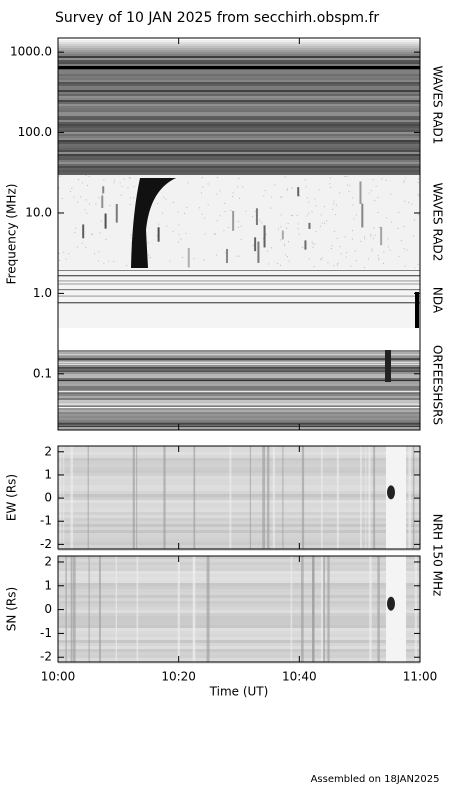 Image resolution: width=450 pixels, height=800 pixels. I want to click on bright-column, so click(396, 609).